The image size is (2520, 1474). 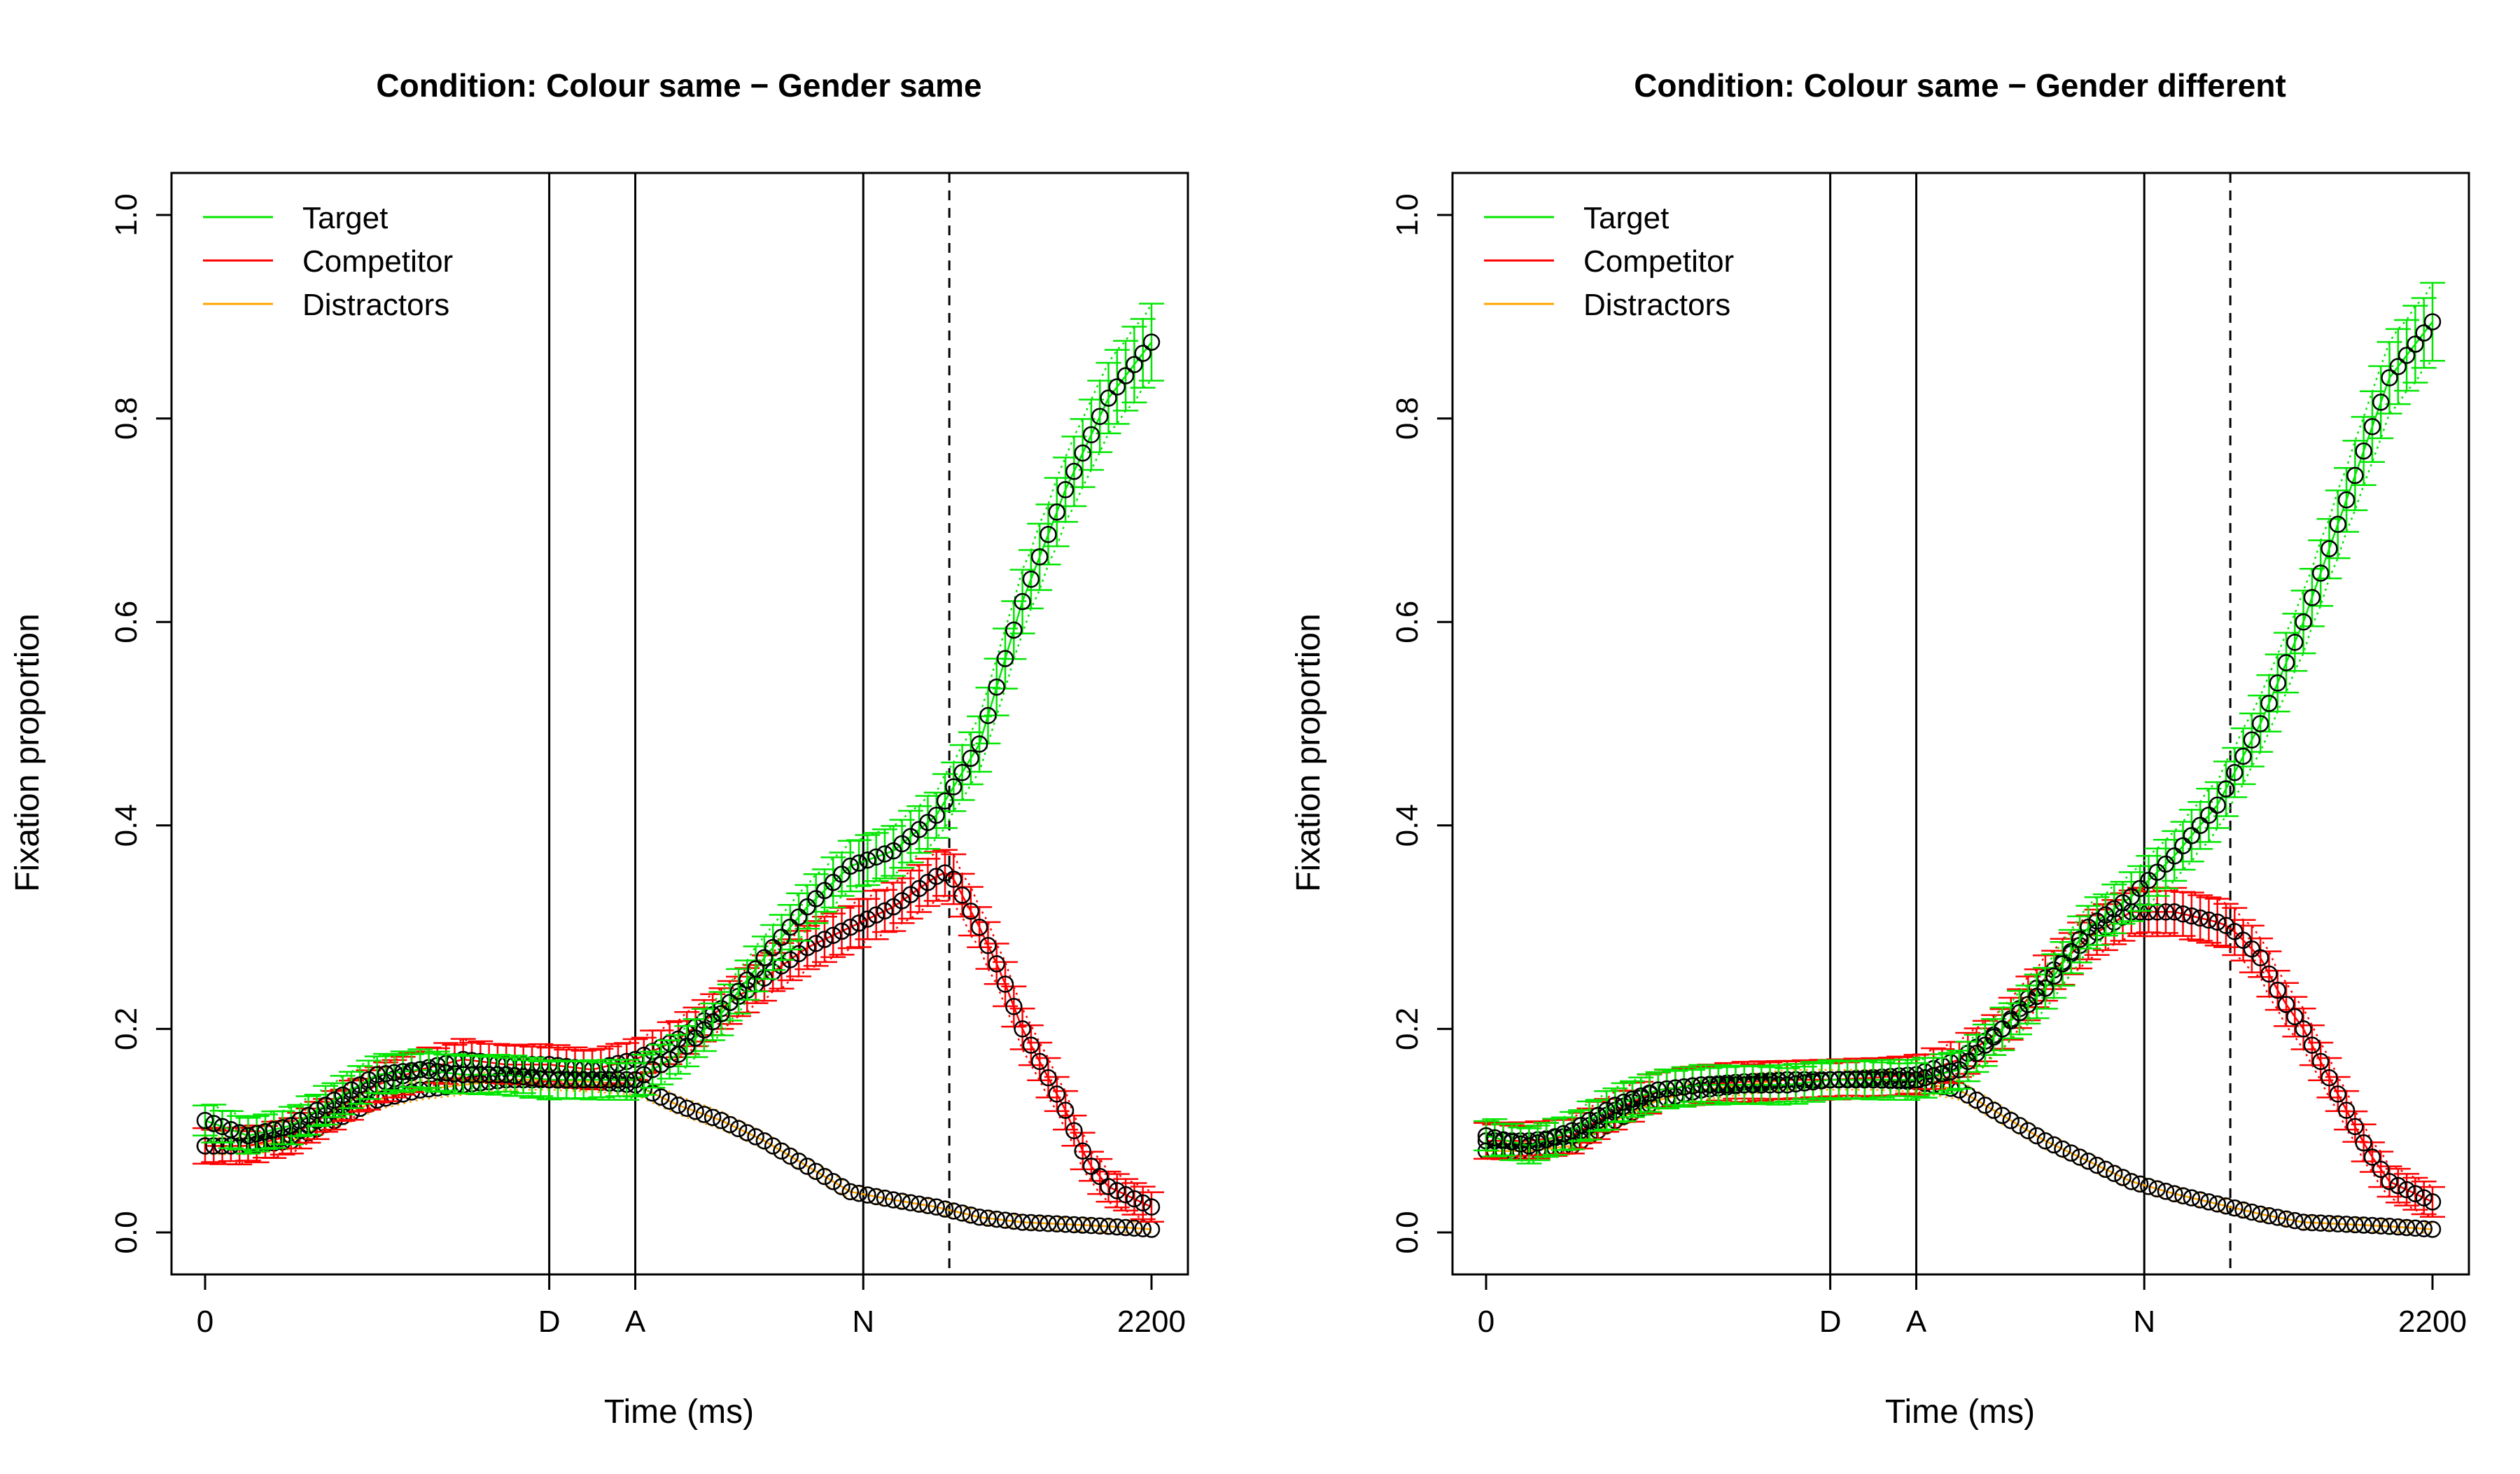 What do you see at coordinates (126, 419) in the screenshot?
I see `y-tick-label-0-8: 0.8` at bounding box center [126, 419].